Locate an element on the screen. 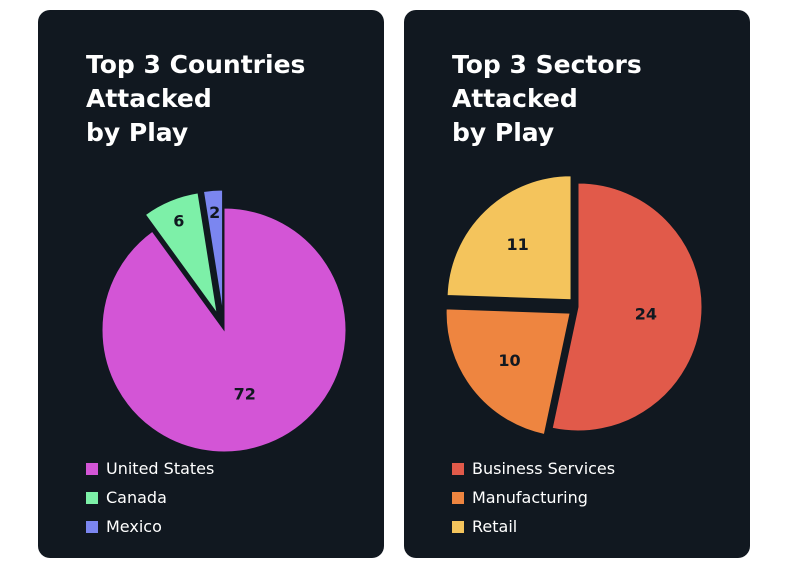  pie-slice-manufacturing is located at coordinates (508, 372).